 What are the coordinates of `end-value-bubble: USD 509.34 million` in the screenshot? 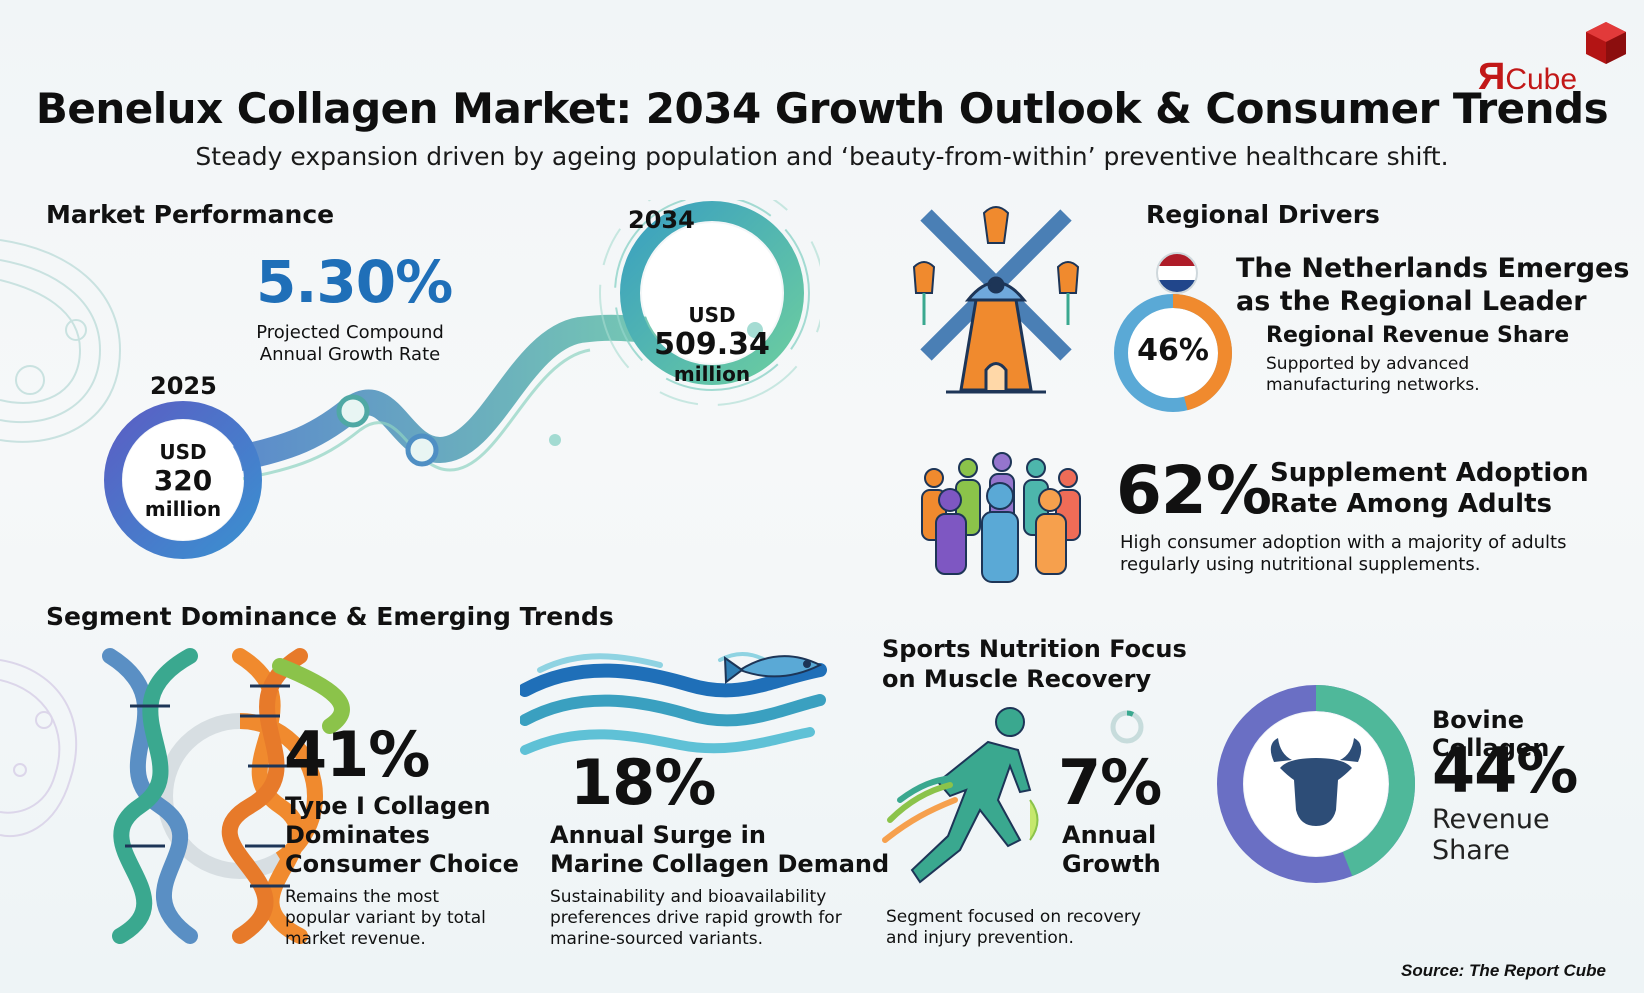 It's located at (712, 344).